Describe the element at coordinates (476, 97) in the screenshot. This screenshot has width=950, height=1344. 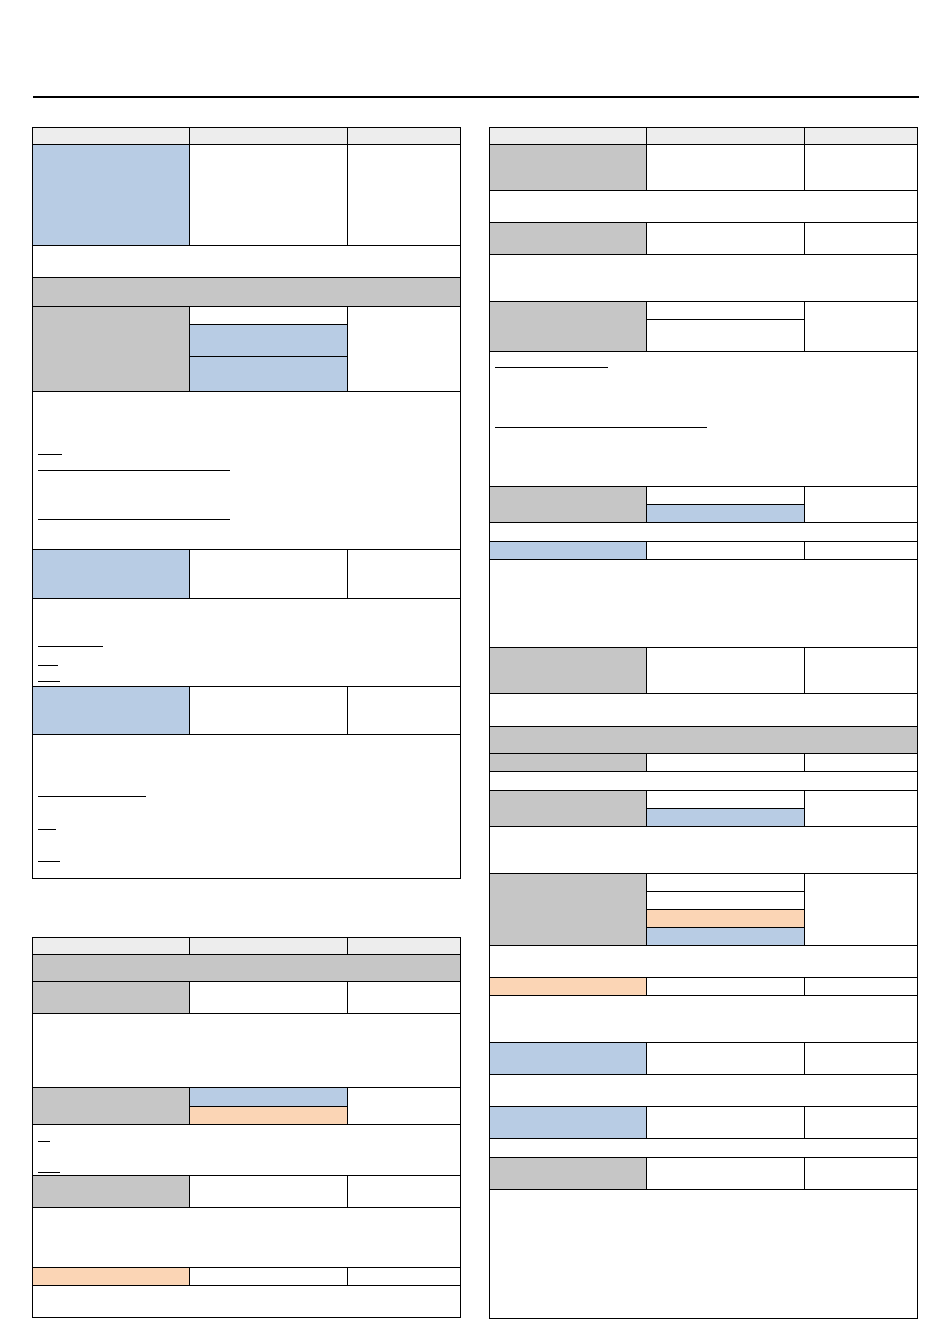
I see `header-rule` at that location.